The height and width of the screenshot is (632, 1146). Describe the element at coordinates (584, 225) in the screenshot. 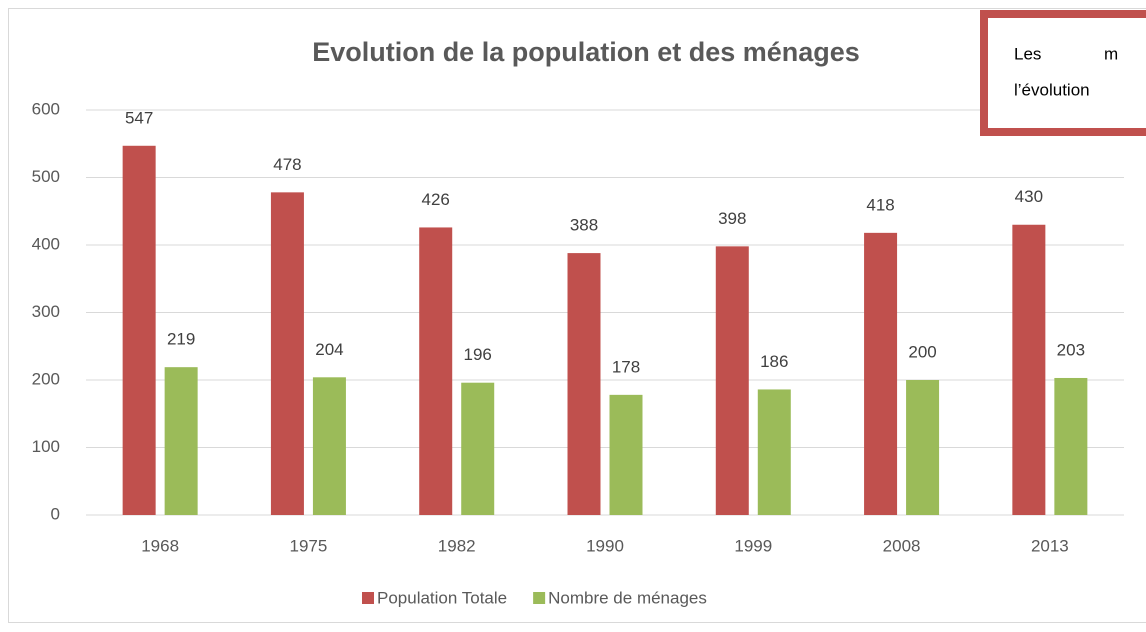

I see `data-label: 388` at that location.